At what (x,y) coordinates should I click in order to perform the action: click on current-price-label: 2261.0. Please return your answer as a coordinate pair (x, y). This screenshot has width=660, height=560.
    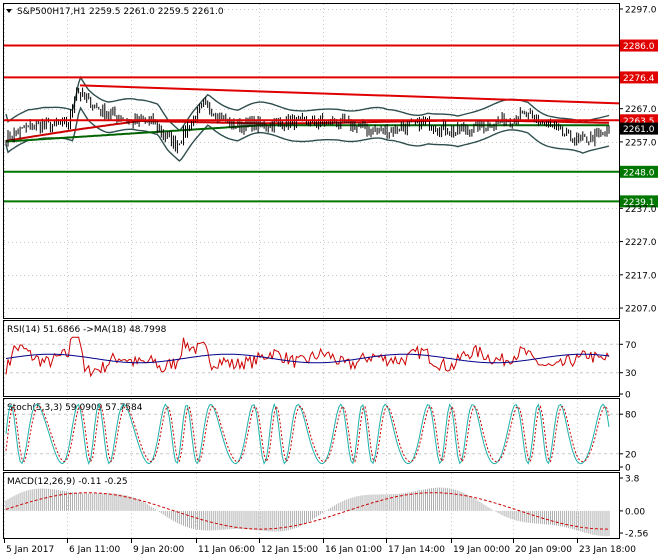
    Looking at the image, I should click on (639, 130).